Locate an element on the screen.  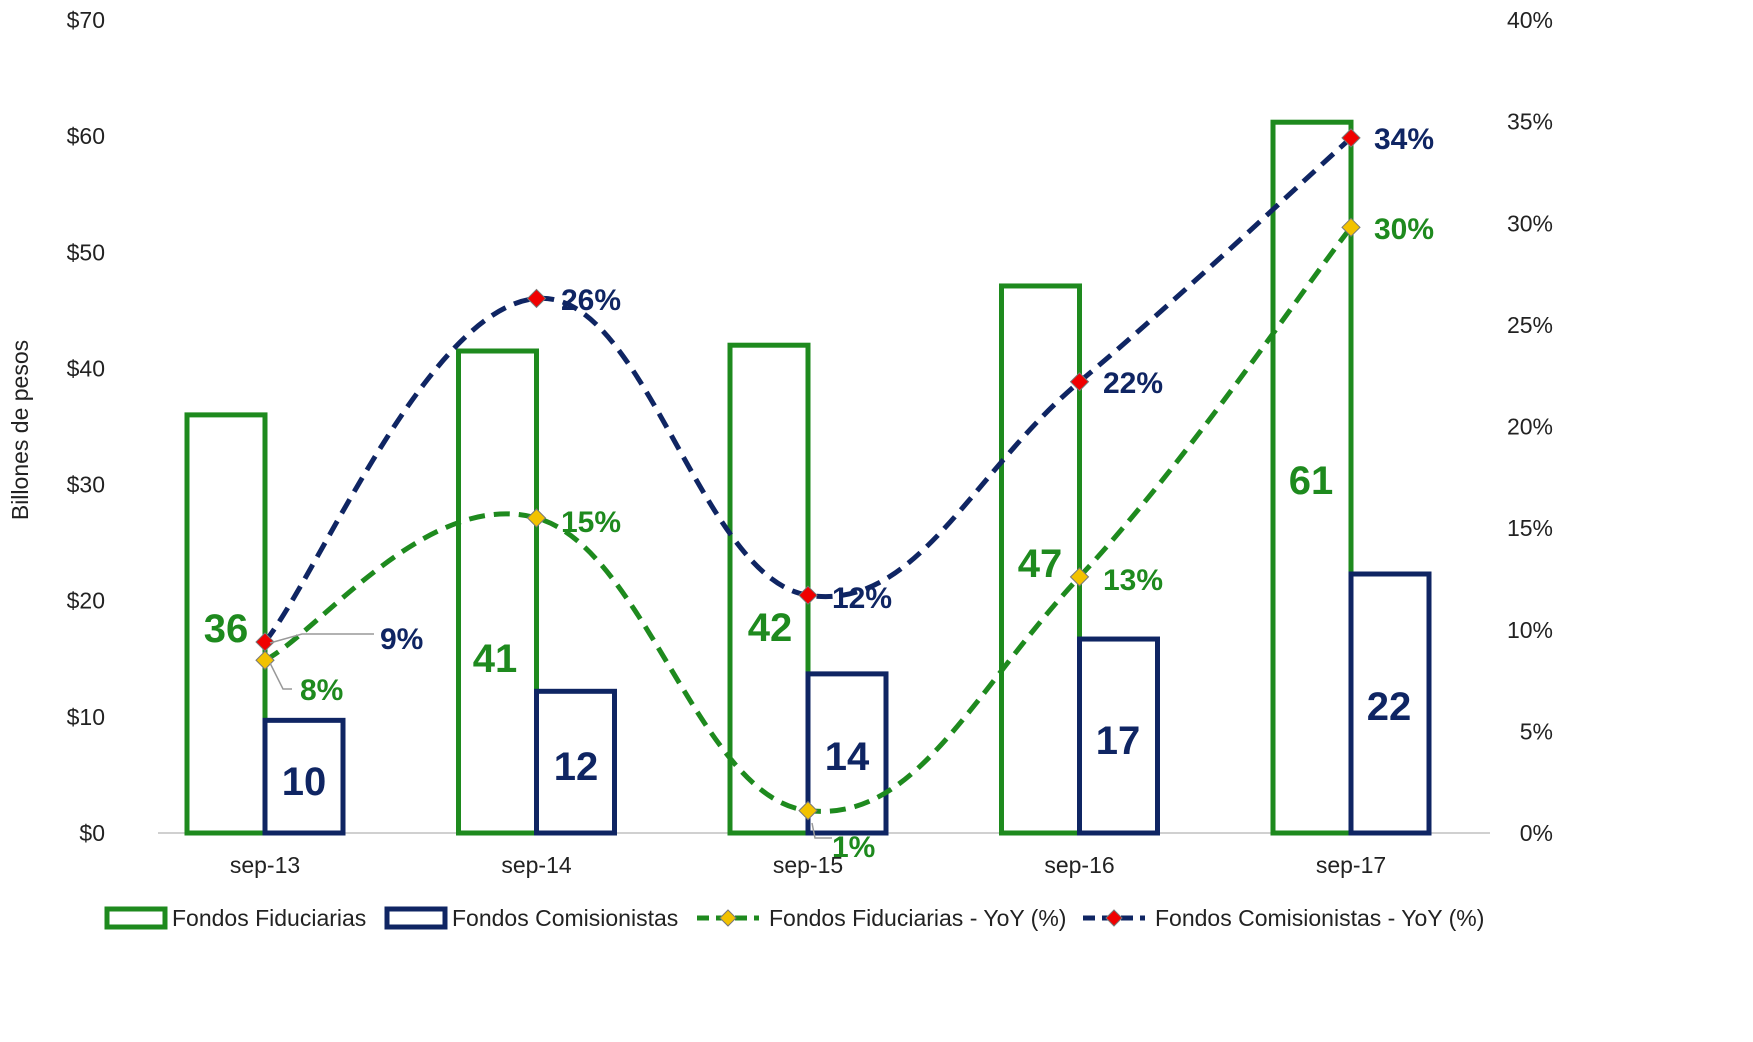
legend-swatch-fiduciarias is located at coordinates (136, 918).